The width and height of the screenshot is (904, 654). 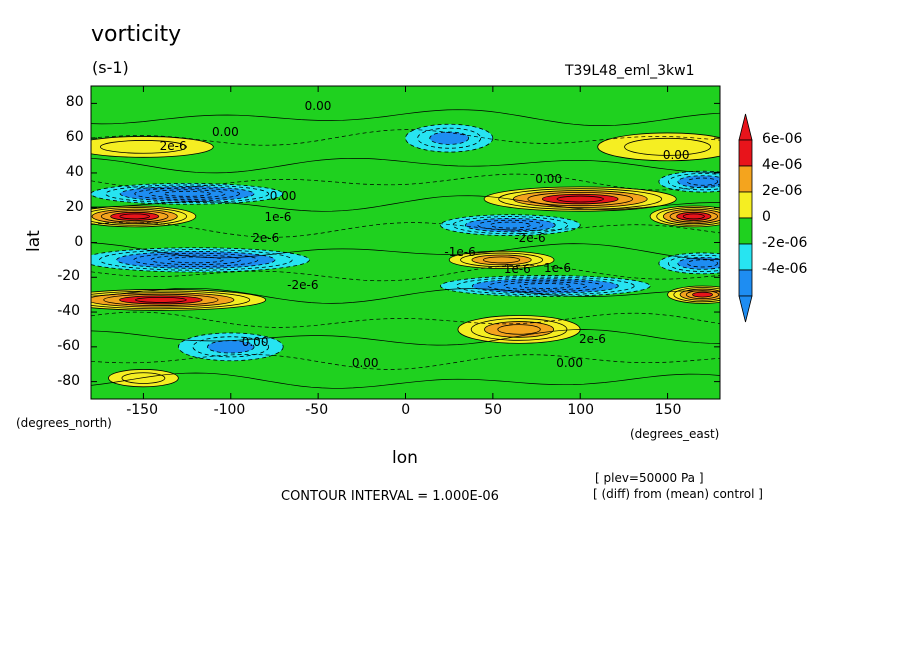 What do you see at coordinates (785, 269) in the screenshot?
I see `colorbar-label: -4e-06` at bounding box center [785, 269].